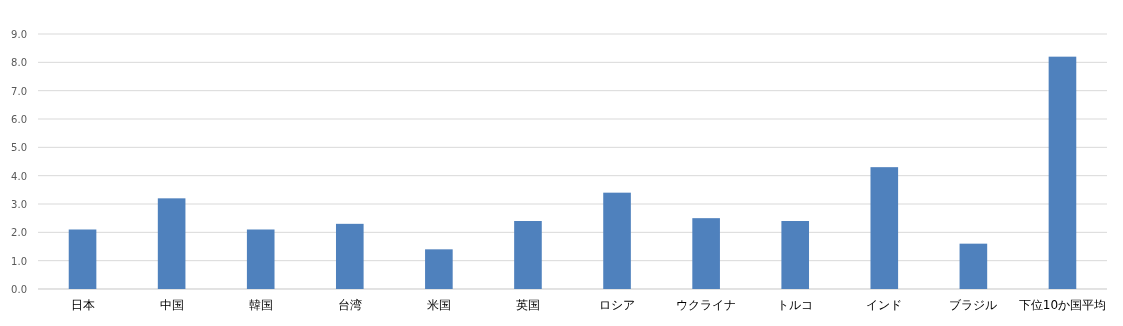  Describe the element at coordinates (527, 305) in the screenshot. I see `x-tick-label: 英国` at that location.